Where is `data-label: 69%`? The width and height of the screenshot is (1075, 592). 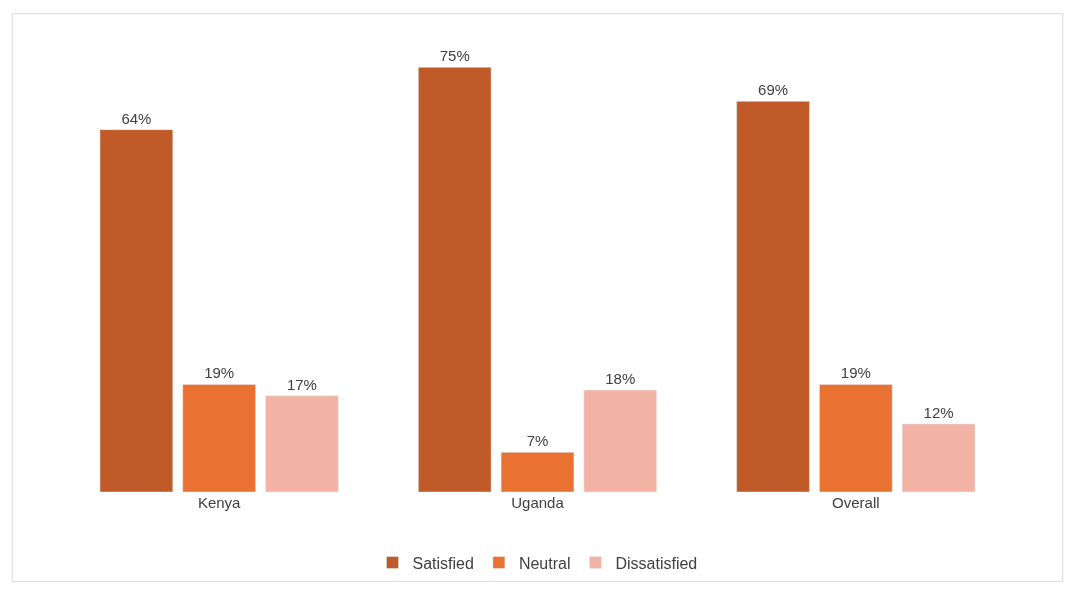
data-label: 69% is located at coordinates (773, 90).